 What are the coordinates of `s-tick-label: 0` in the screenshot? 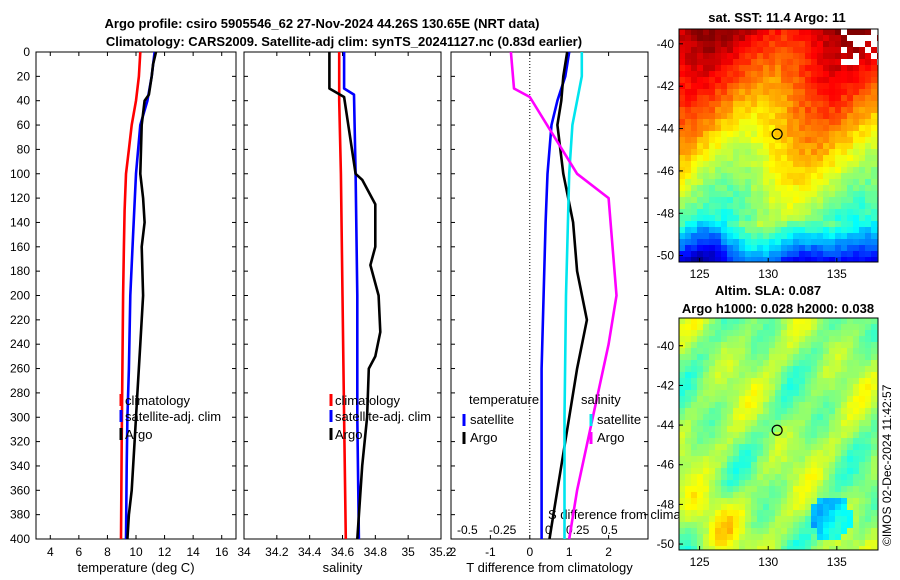 It's located at (548, 530).